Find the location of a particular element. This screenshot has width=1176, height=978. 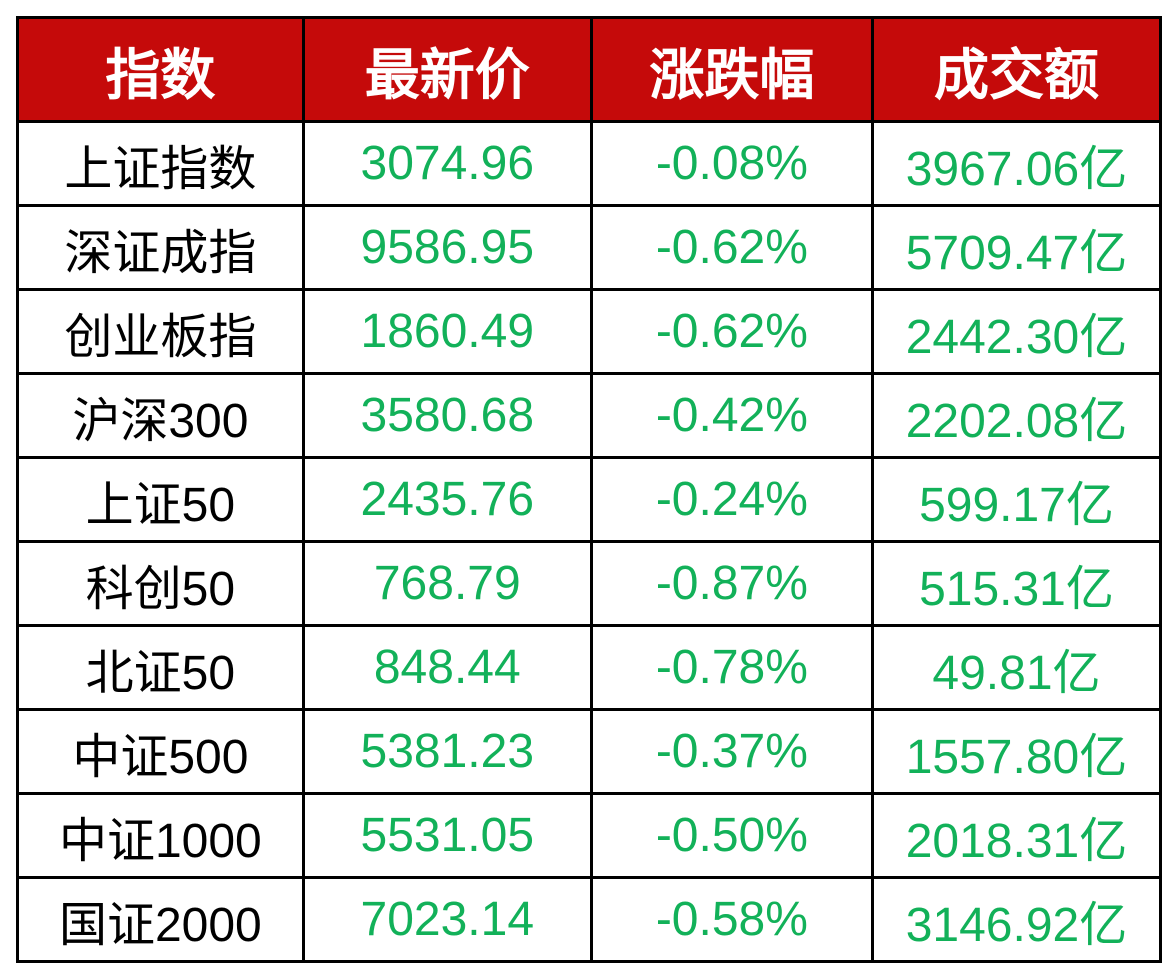

turnover-cell: 2018.31亿 is located at coordinates (1016, 835).